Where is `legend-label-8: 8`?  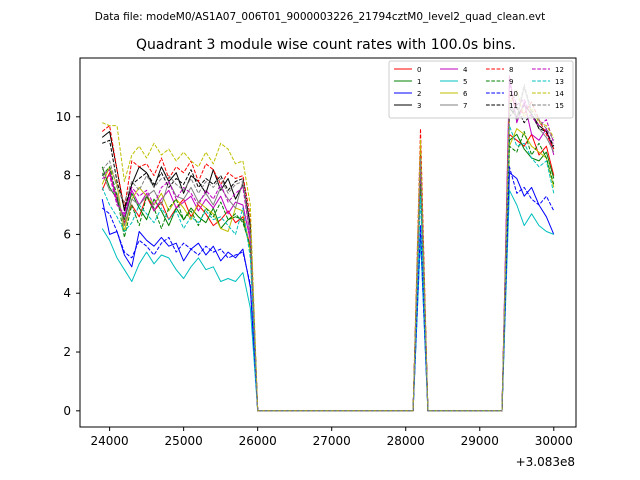
legend-label-8: 8 is located at coordinates (511, 70).